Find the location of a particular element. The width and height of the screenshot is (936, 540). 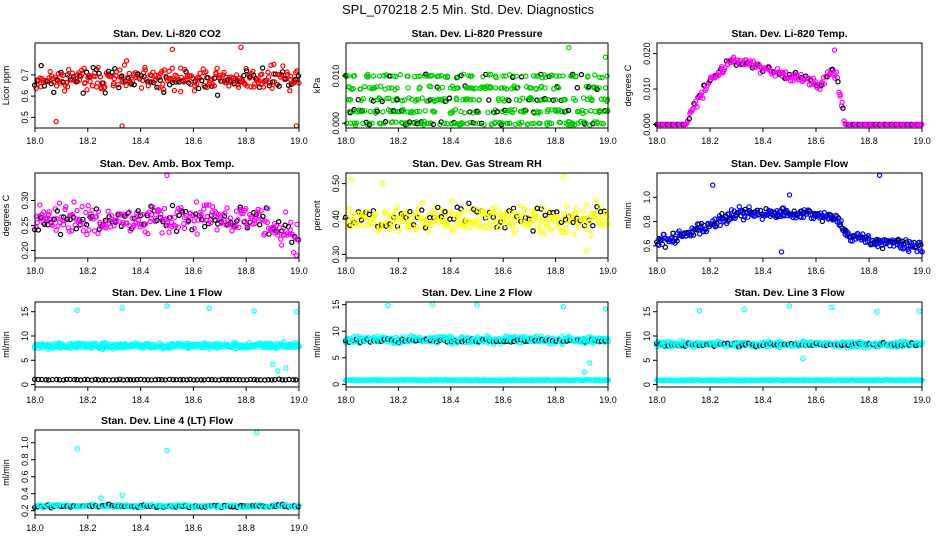

y-tick-label: 0.40 is located at coordinates (336, 219).